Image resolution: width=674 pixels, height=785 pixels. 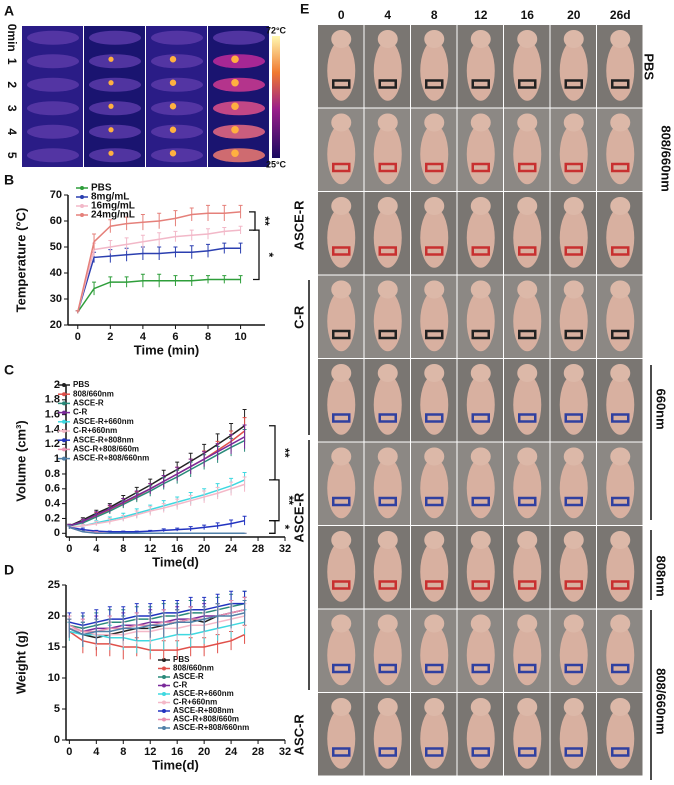 I want to click on text-label: 28, so click(x=258, y=549).